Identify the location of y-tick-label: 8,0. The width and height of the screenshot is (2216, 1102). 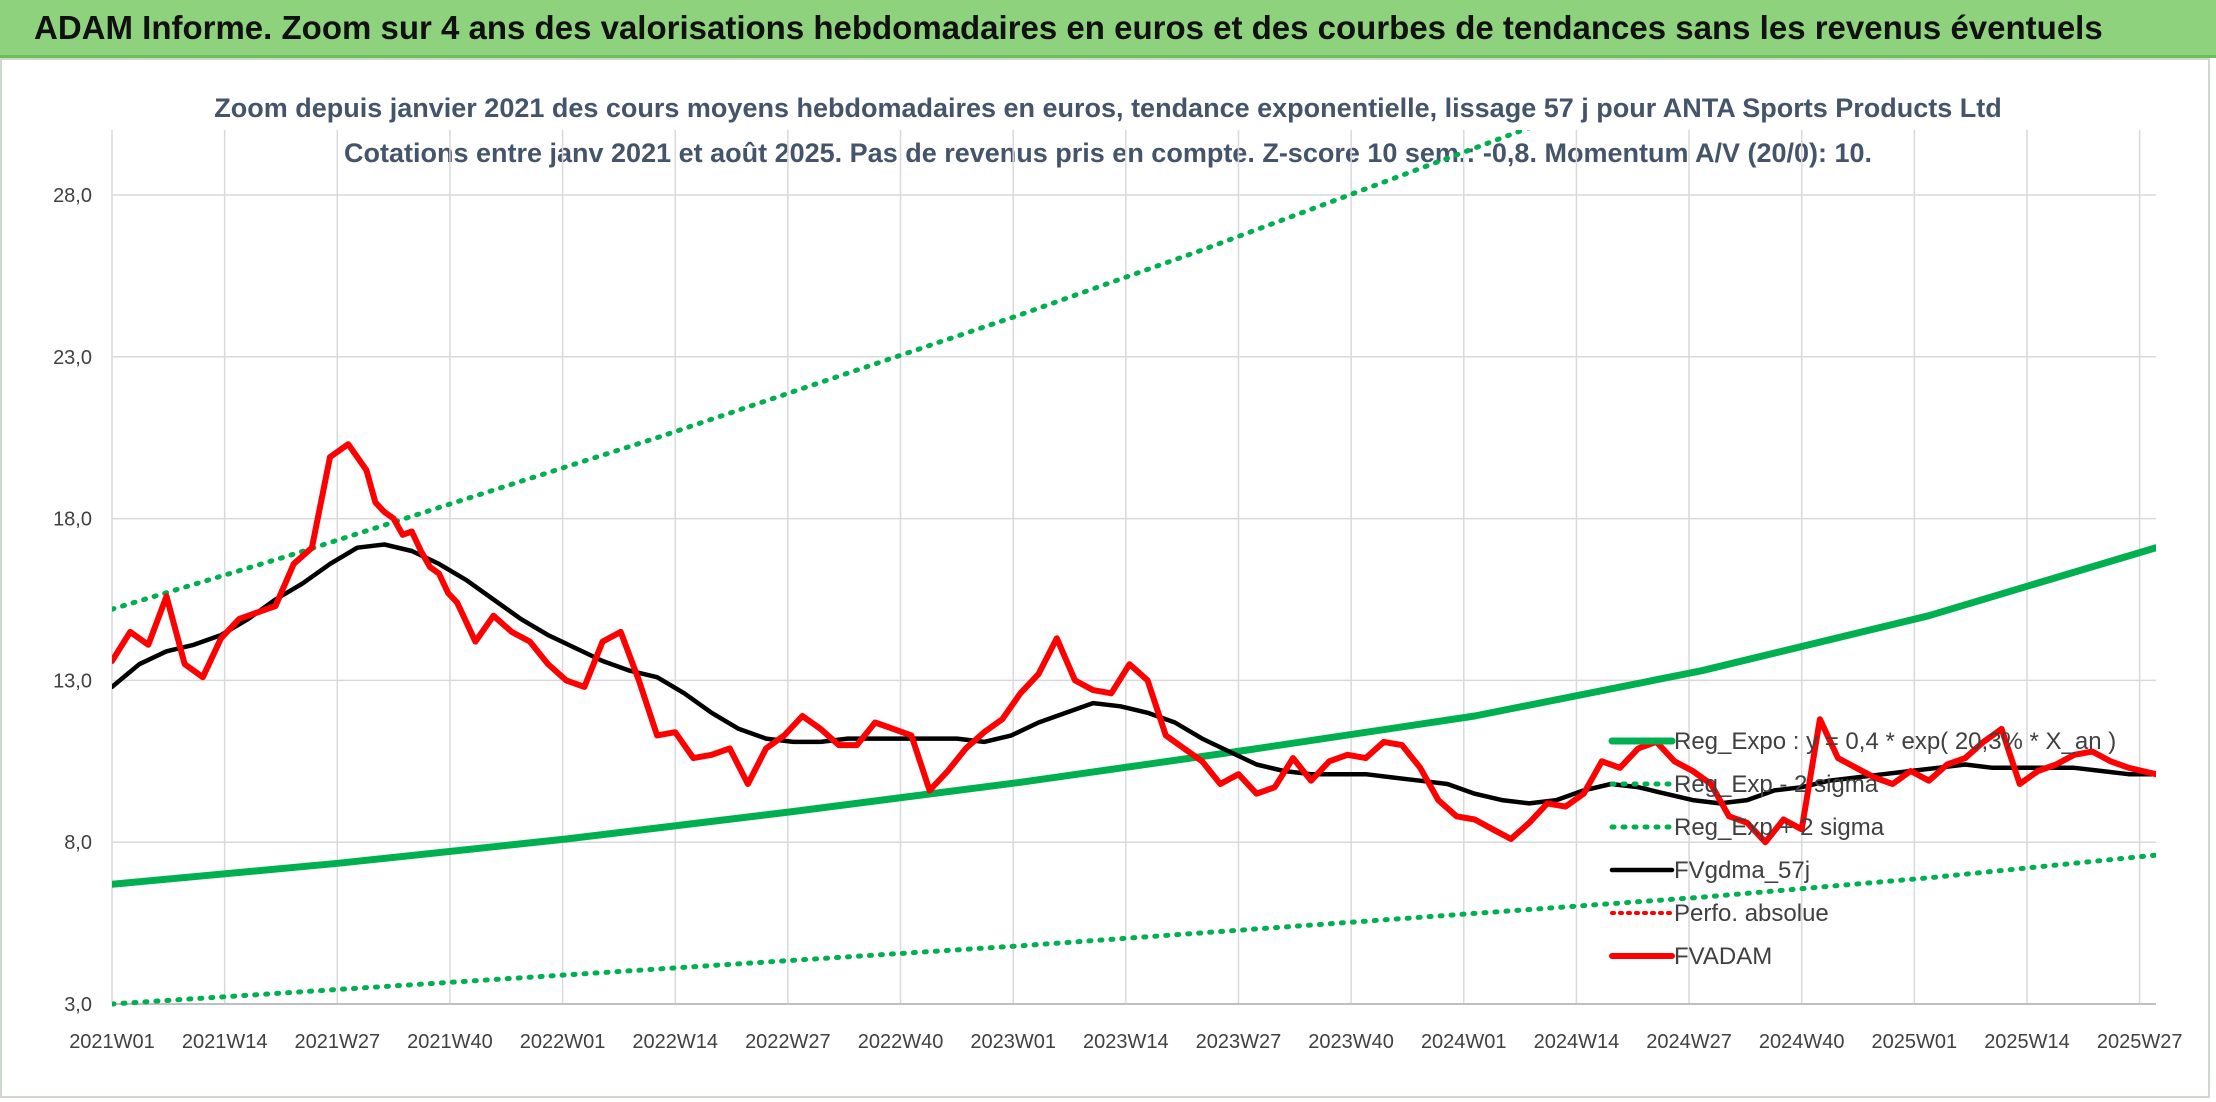
(78, 843).